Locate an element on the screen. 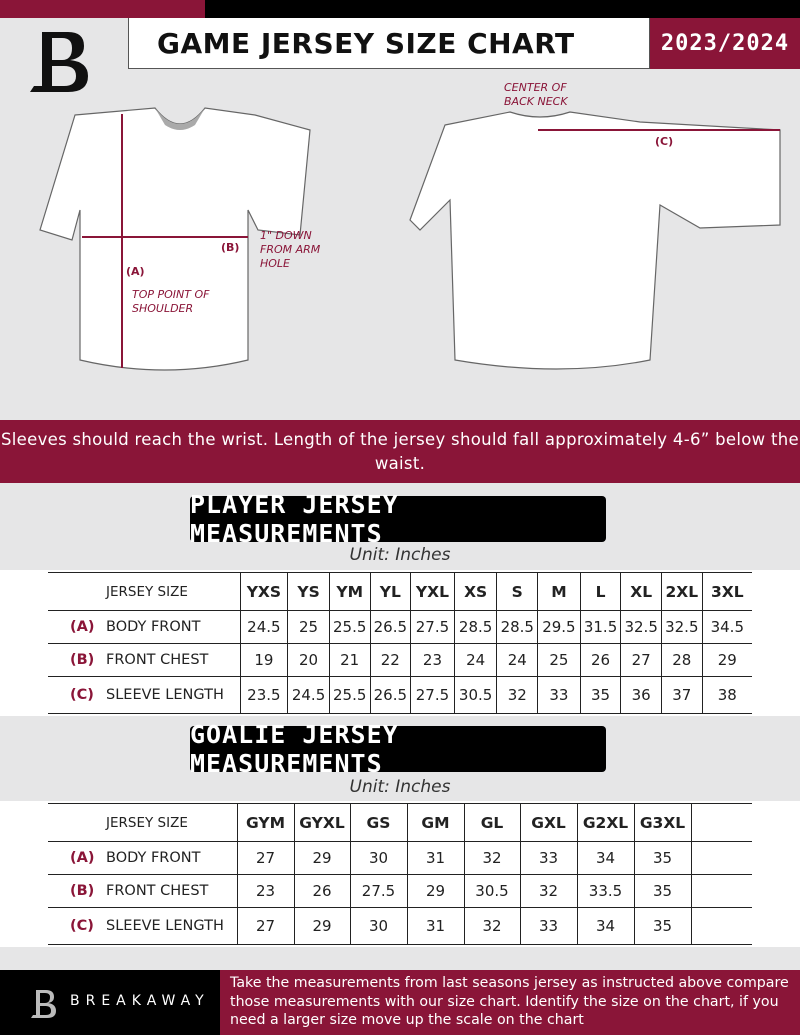  footer-brand: BREAKAWAY is located at coordinates (140, 1001).